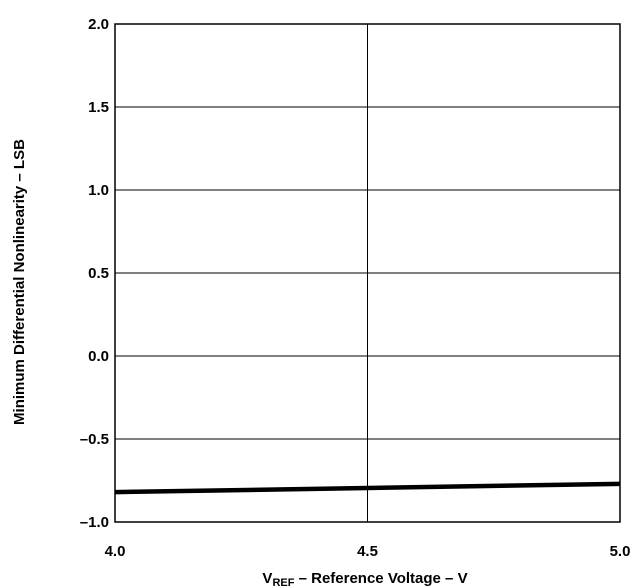 Image resolution: width=637 pixels, height=587 pixels. I want to click on y-tick-label: 1.0, so click(98, 190).